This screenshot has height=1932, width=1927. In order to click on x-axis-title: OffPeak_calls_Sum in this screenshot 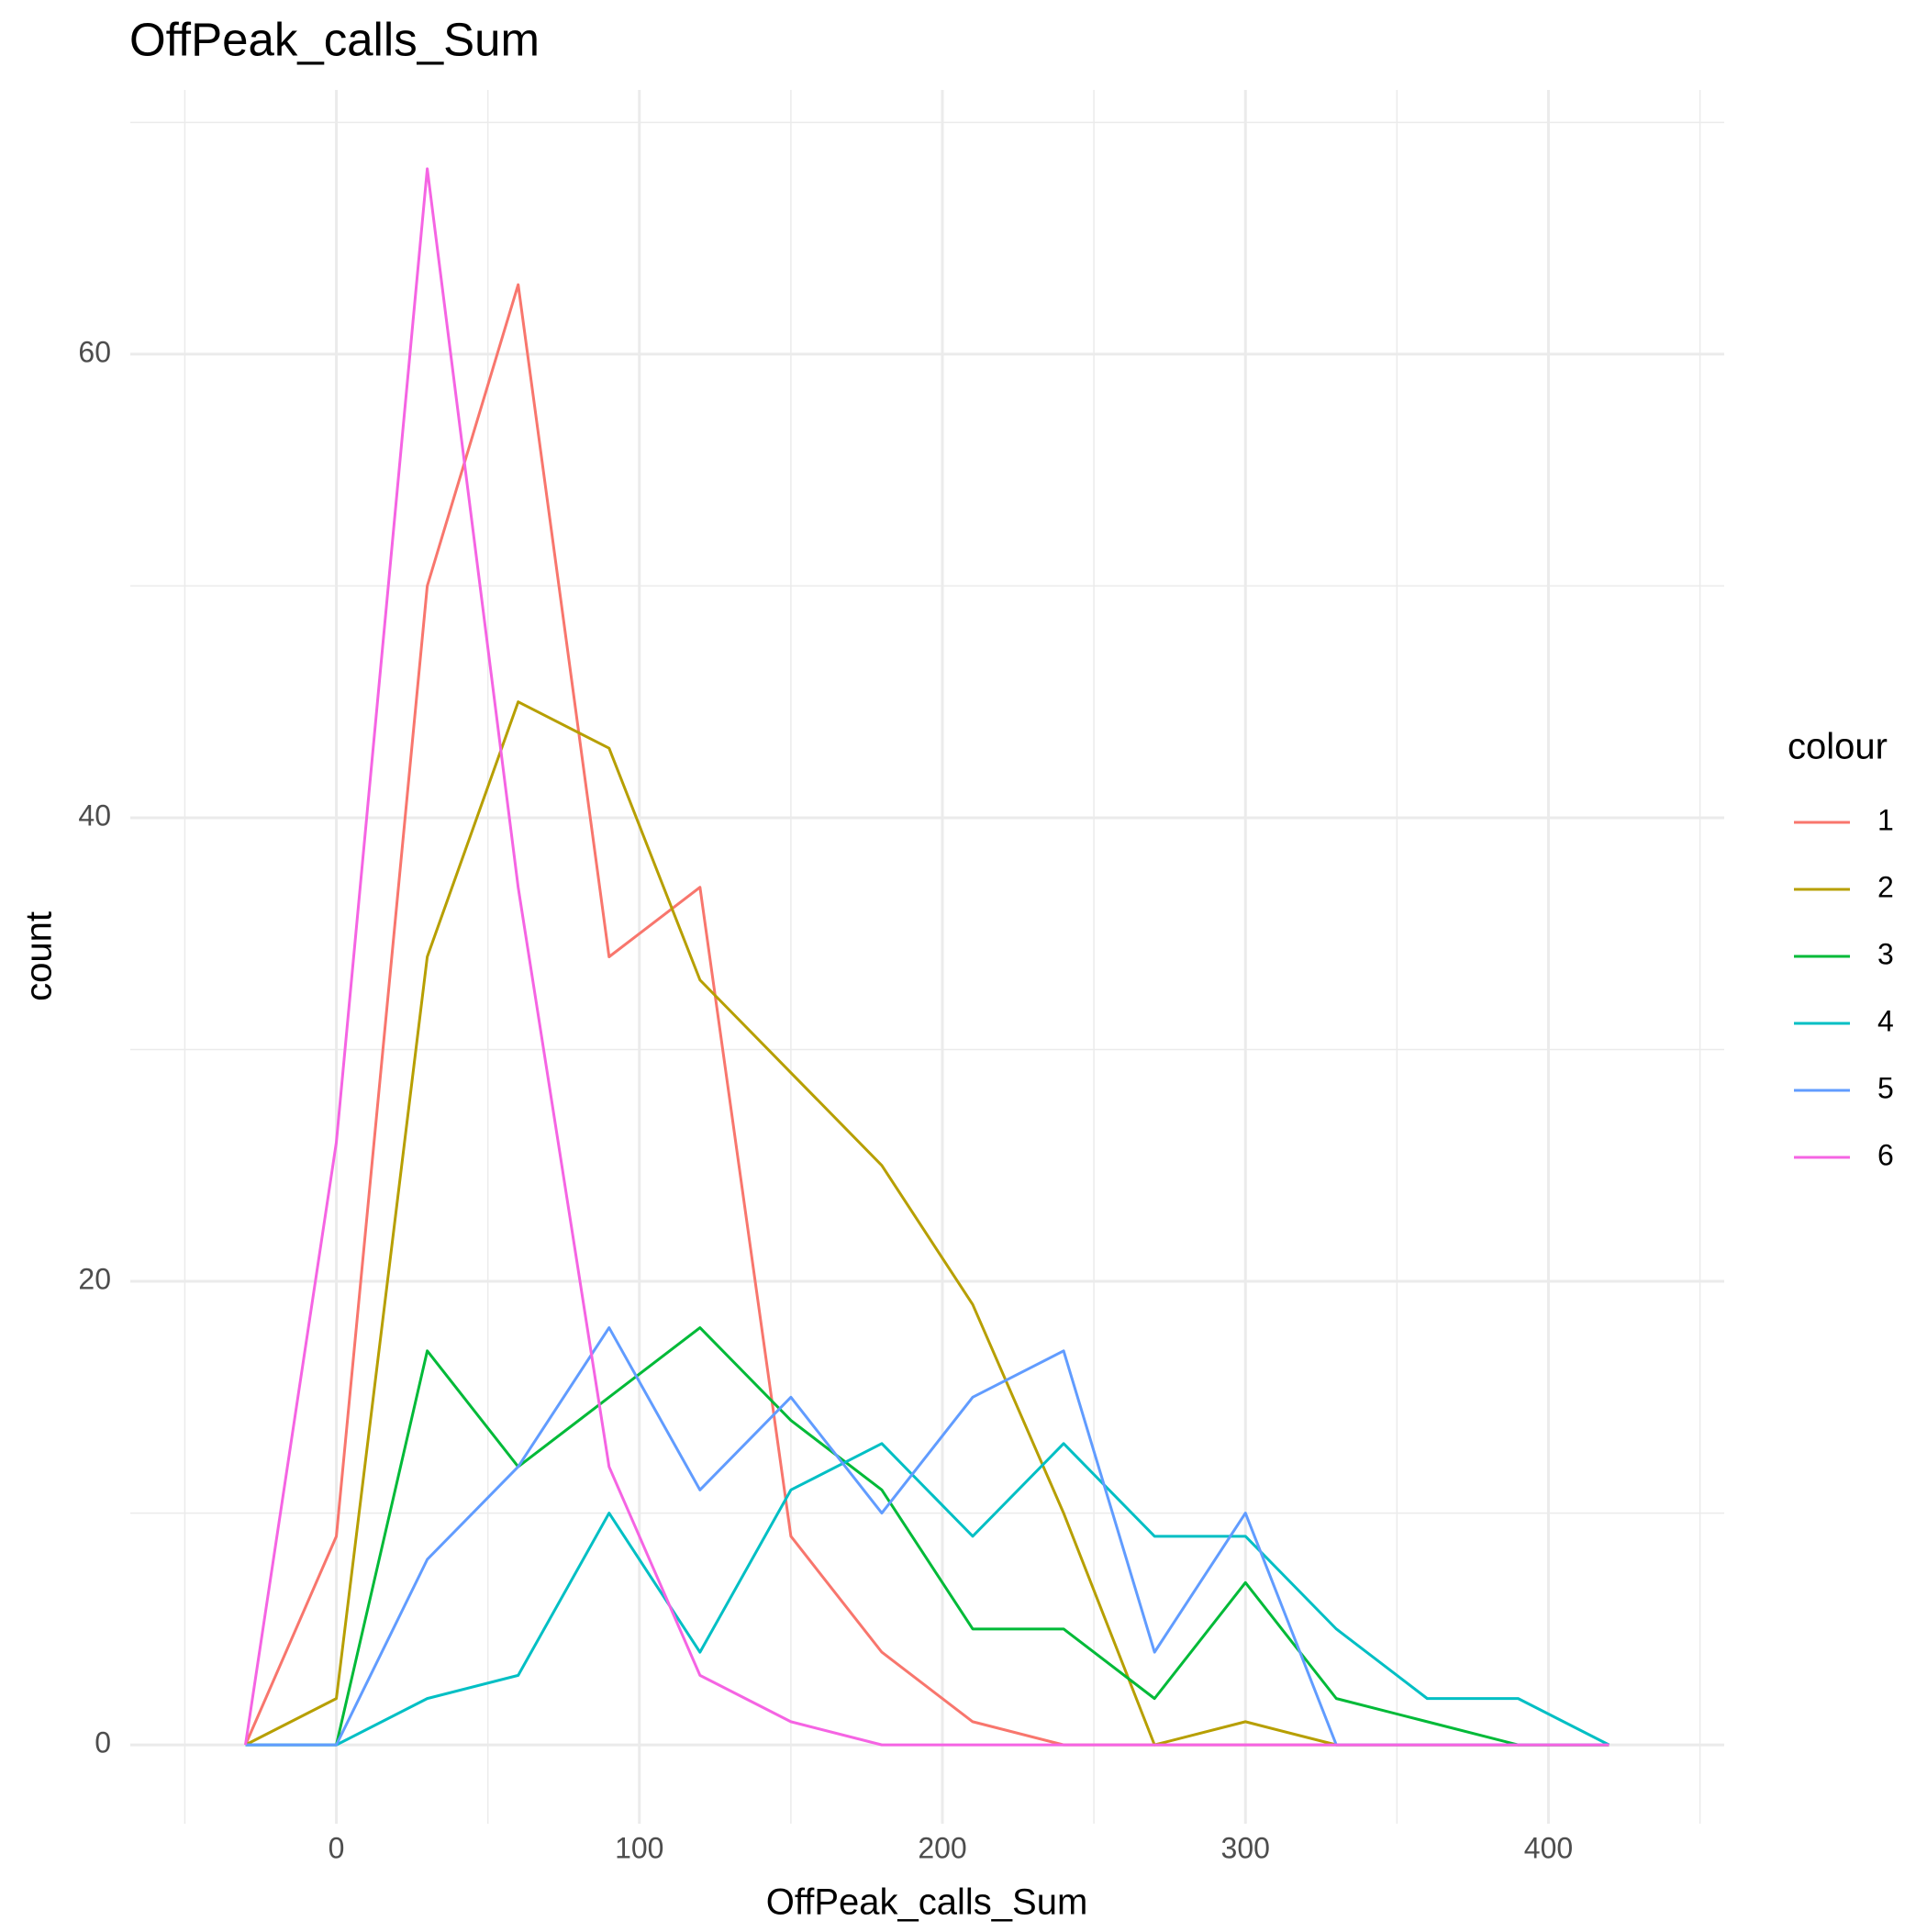, I will do `click(927, 1903)`.